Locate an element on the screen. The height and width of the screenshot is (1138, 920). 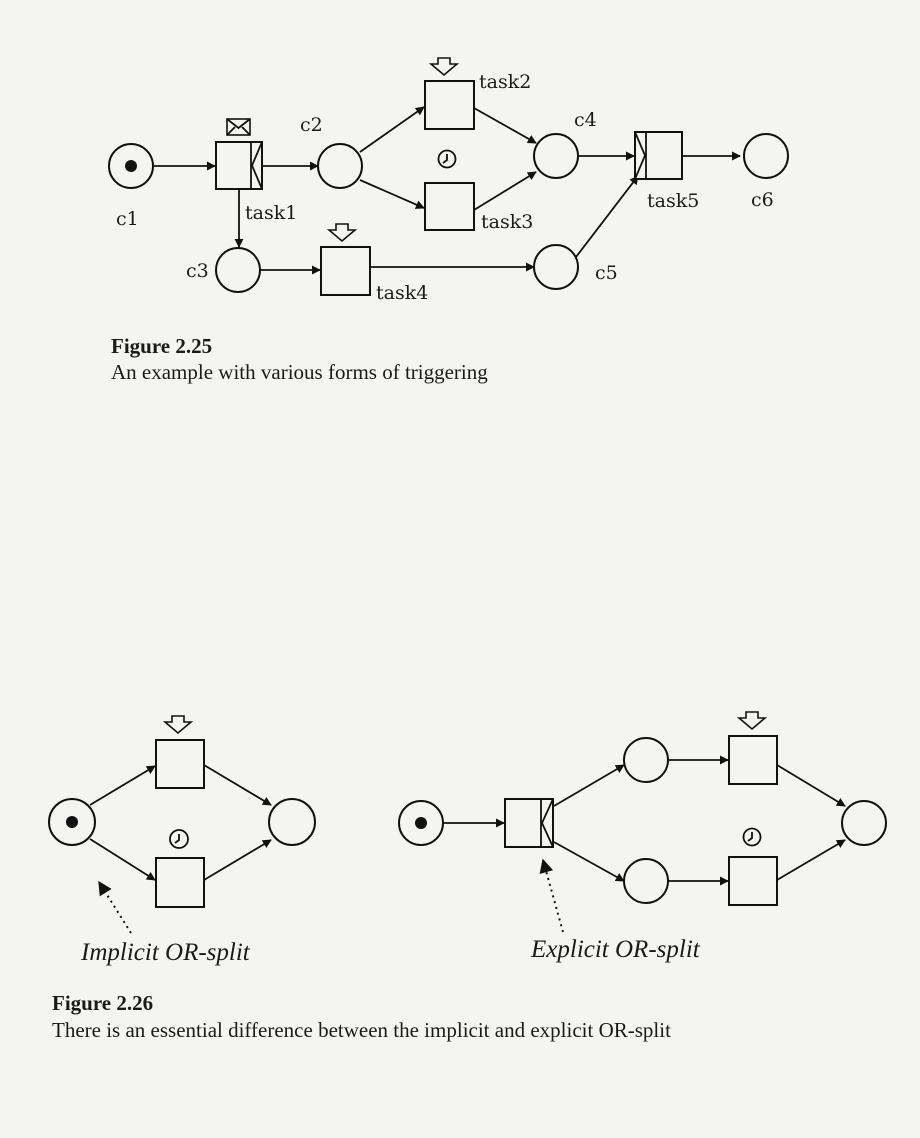
arc-c2-task3 is located at coordinates (392, 194).